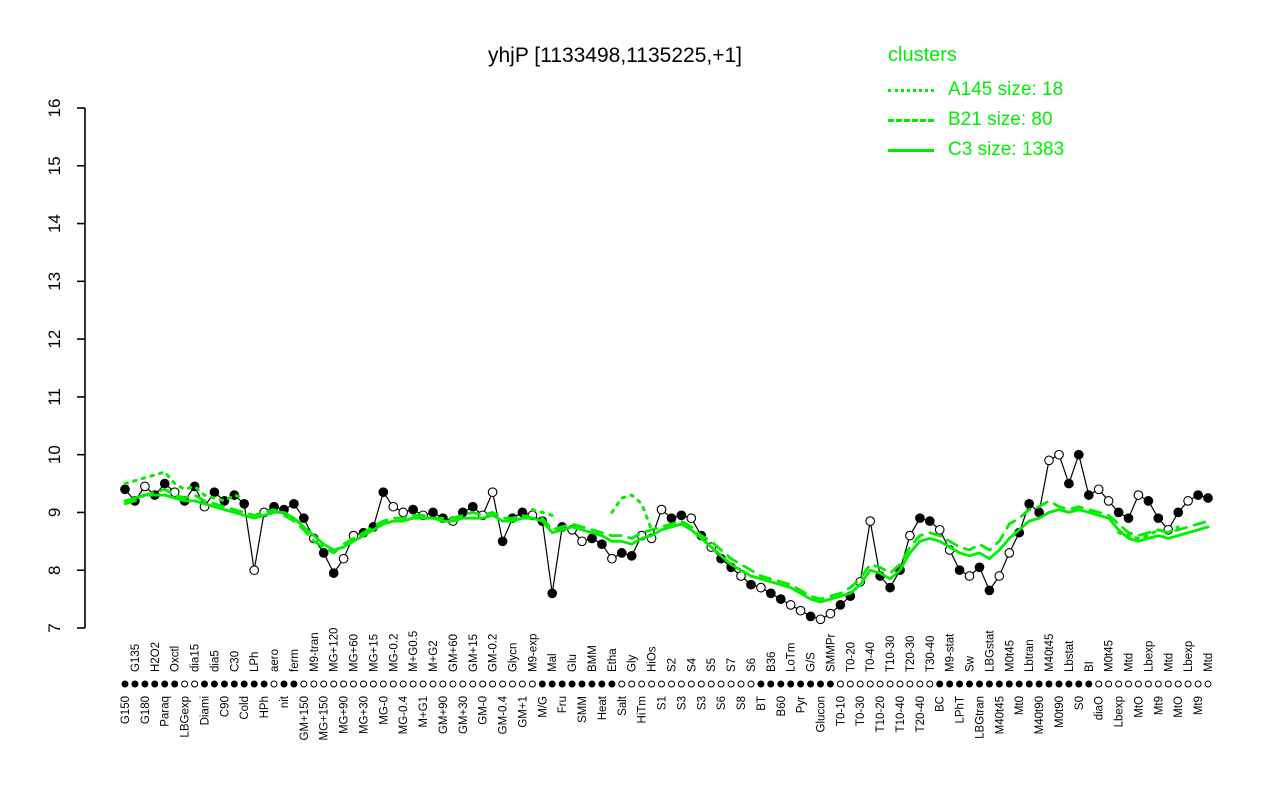  Describe the element at coordinates (255, 662) in the screenshot. I see `x-category-label: LPh` at that location.